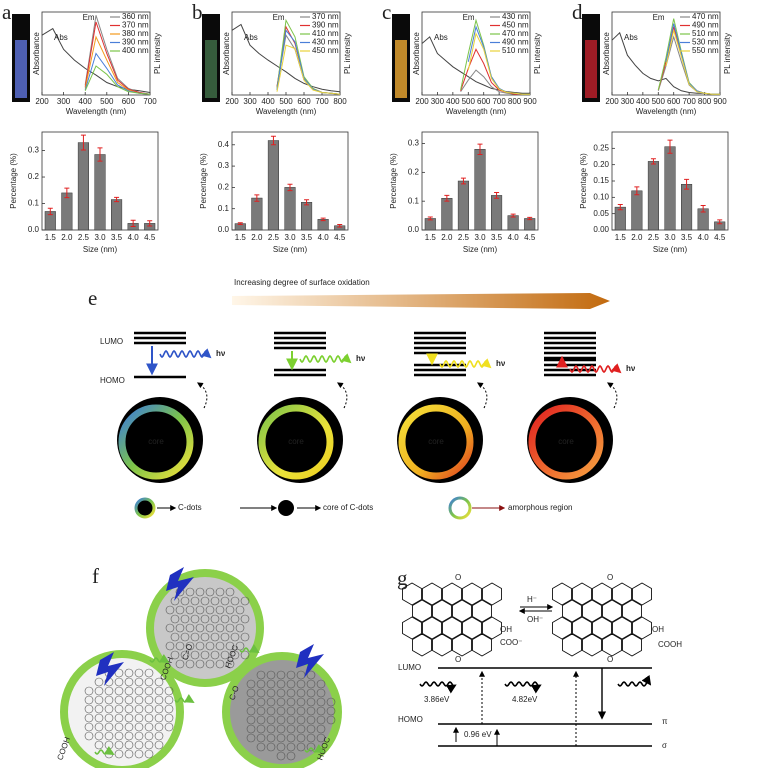  I want to click on y-axis-label: Percentage (%), so click(393, 181).